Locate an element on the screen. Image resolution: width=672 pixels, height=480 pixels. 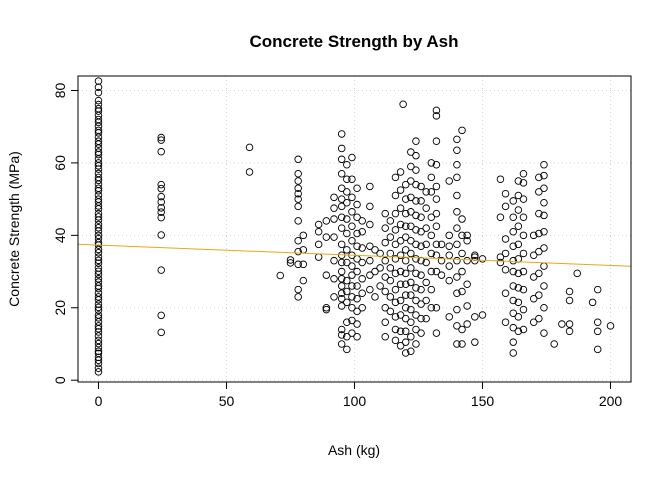
chart-title: Concrete Strength by Ash is located at coordinates (353, 41).